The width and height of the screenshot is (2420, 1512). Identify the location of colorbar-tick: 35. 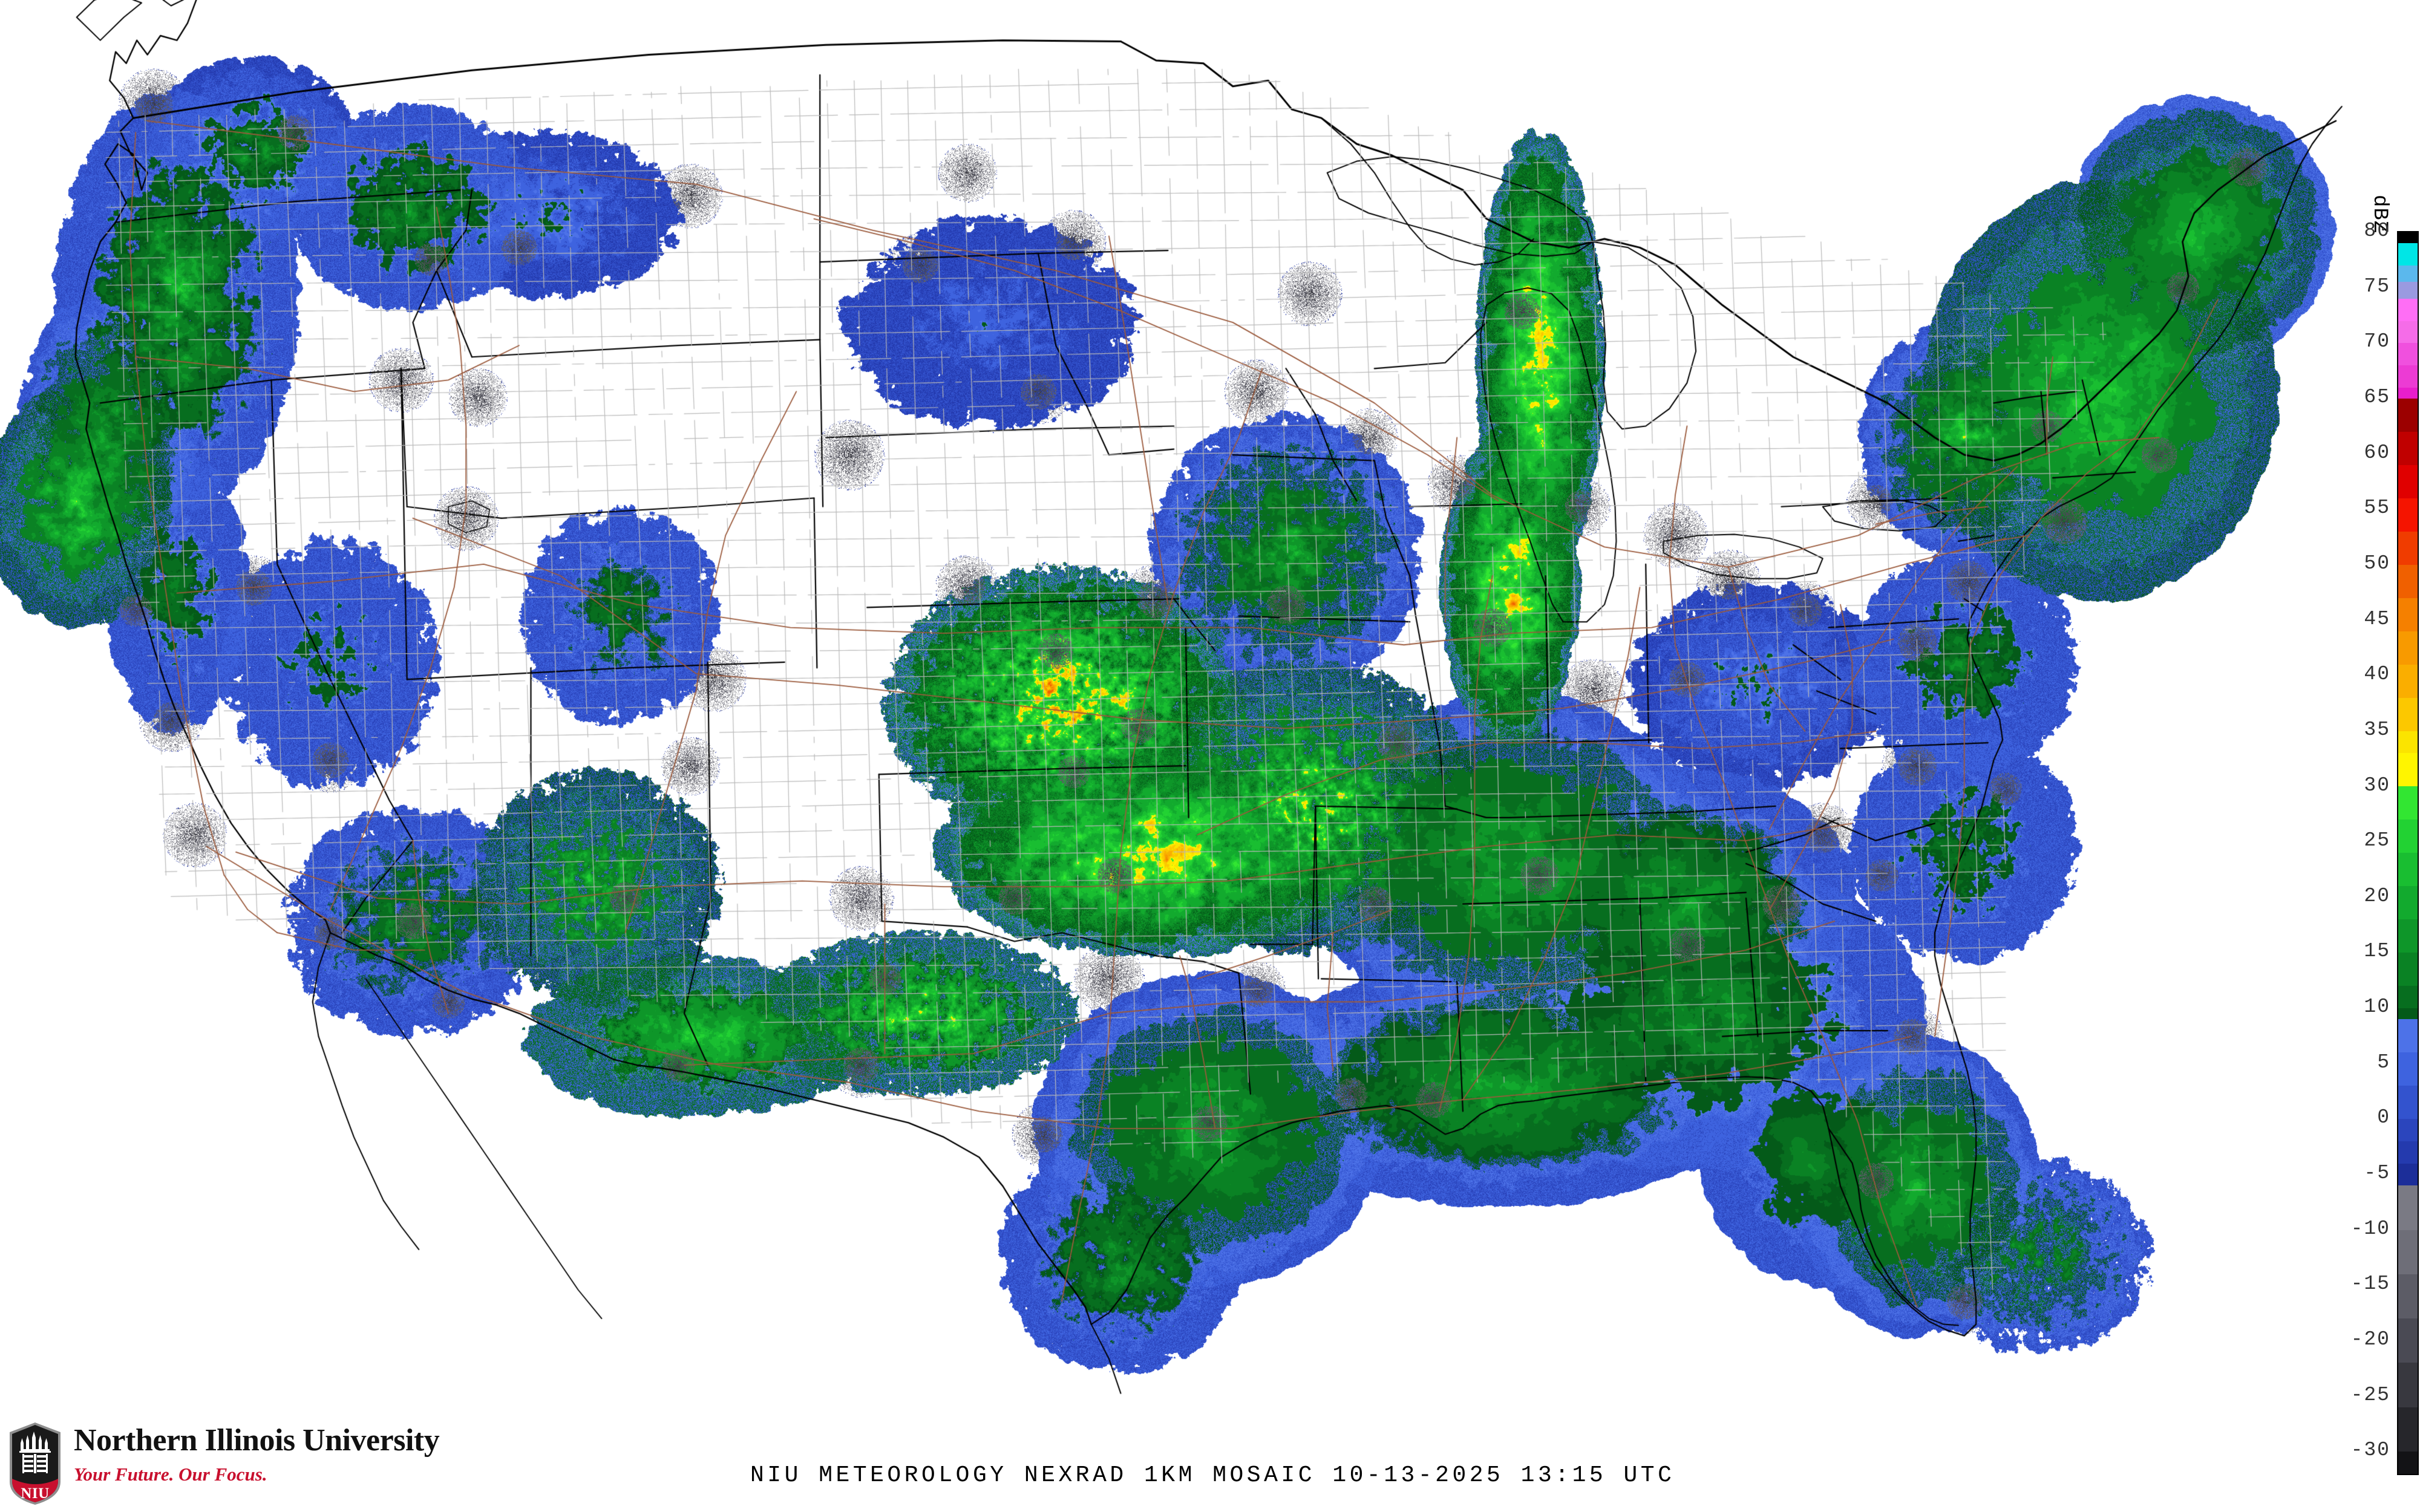
(2377, 729).